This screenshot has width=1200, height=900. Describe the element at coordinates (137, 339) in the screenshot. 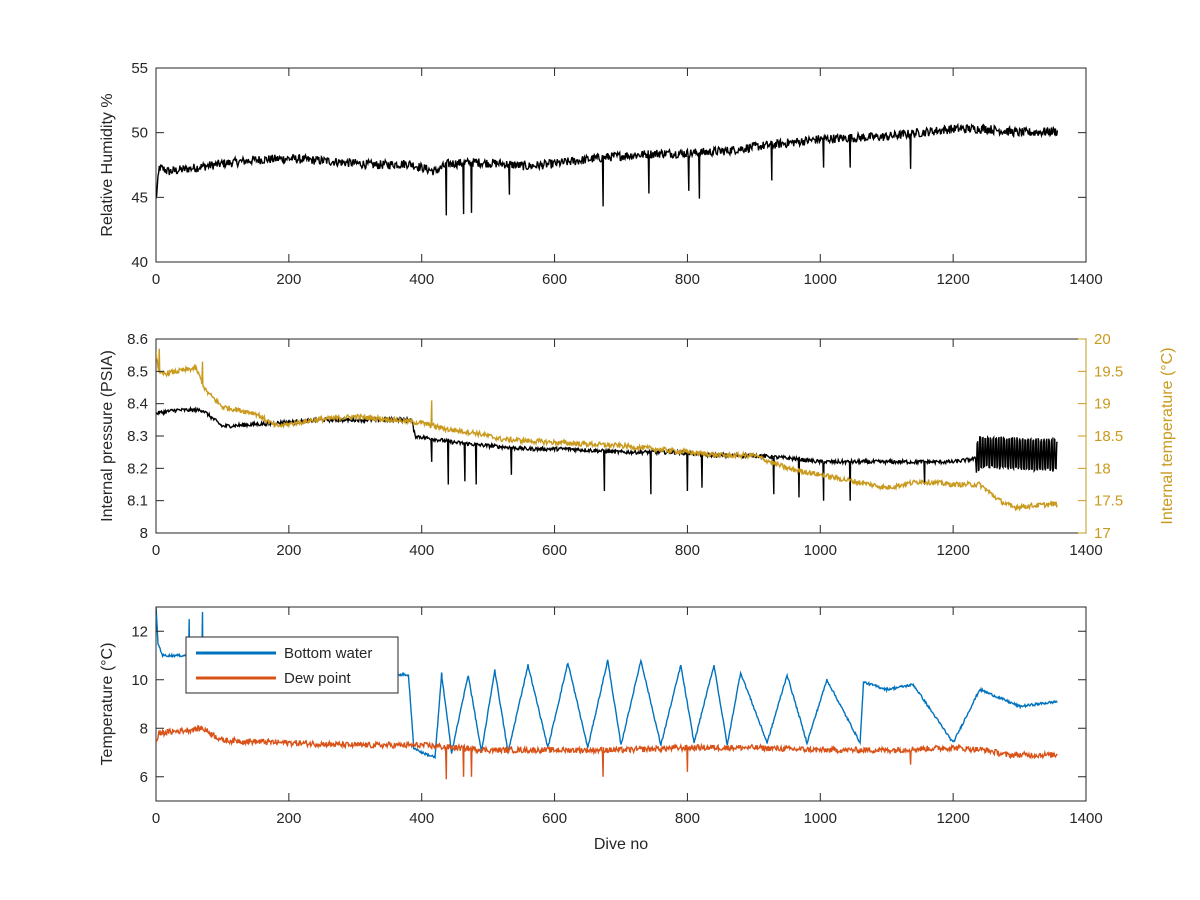

I see `y-tick-label: 8.6` at that location.